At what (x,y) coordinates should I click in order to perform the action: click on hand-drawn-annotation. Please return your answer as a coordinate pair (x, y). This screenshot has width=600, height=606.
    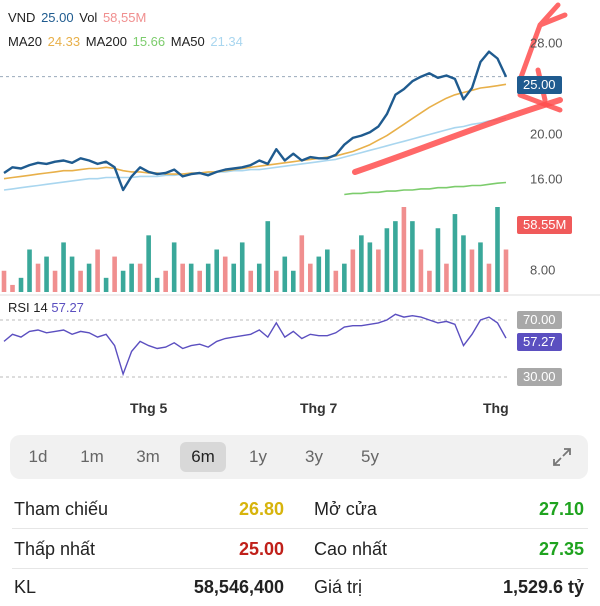
    Looking at the image, I should click on (460, 88).